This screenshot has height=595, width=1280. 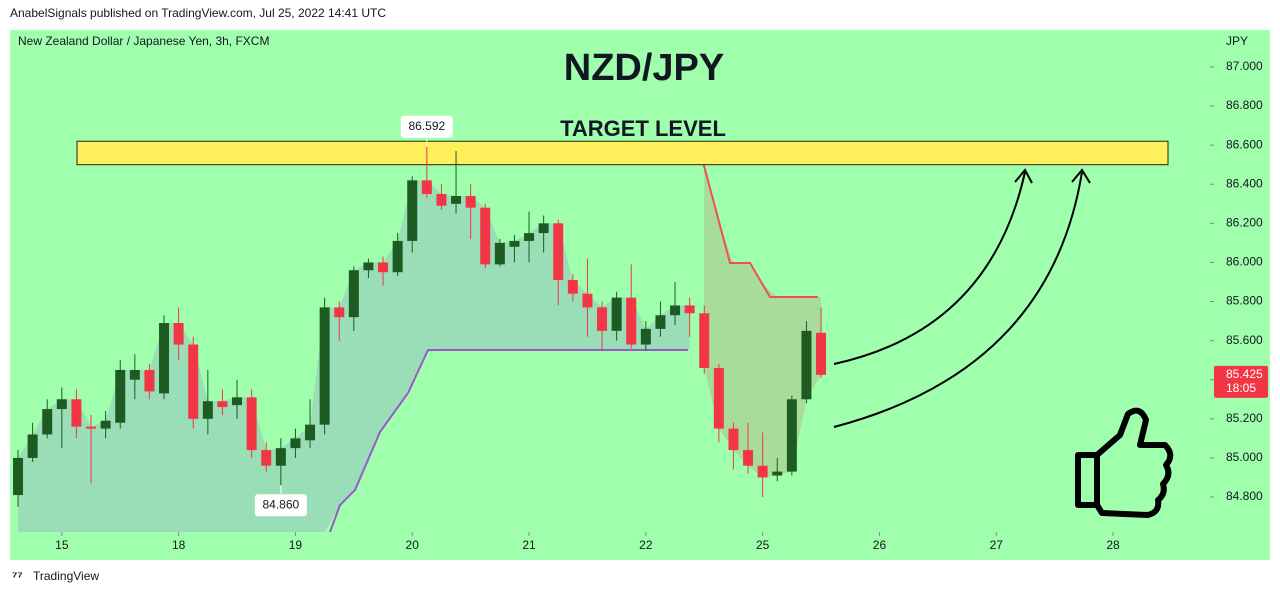 What do you see at coordinates (1244, 223) in the screenshot?
I see `y-tick-label: 86.200` at bounding box center [1244, 223].